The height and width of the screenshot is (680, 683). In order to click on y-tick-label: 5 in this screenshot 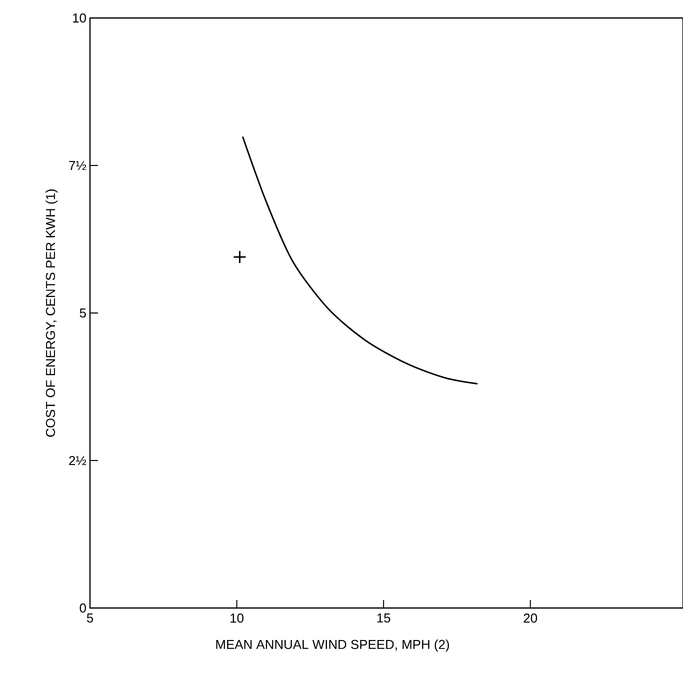, I will do `click(83, 313)`.